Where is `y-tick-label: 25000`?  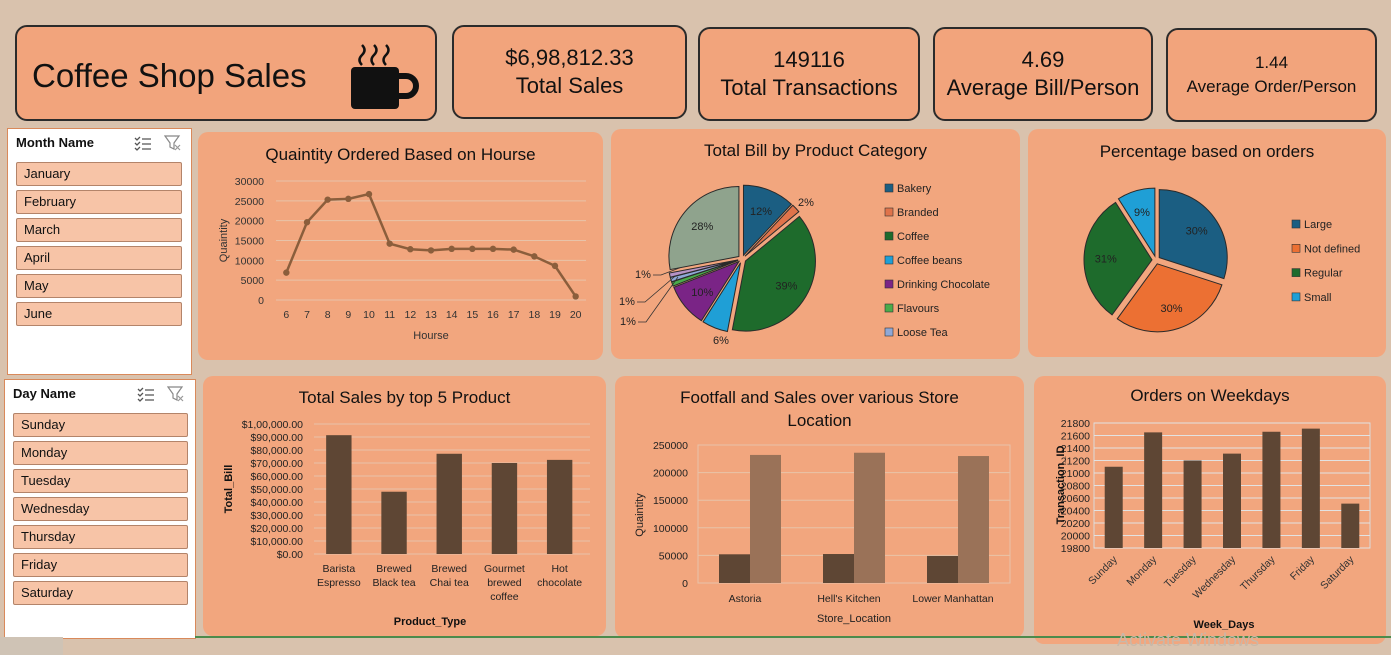 y-tick-label: 25000 is located at coordinates (249, 202).